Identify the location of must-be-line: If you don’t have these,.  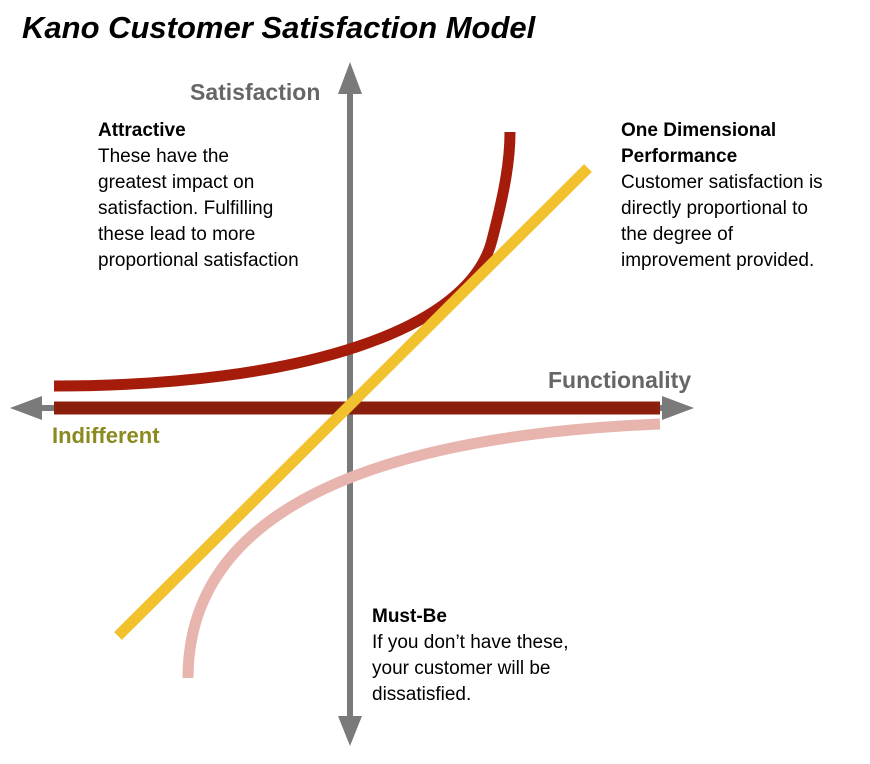
(470, 642).